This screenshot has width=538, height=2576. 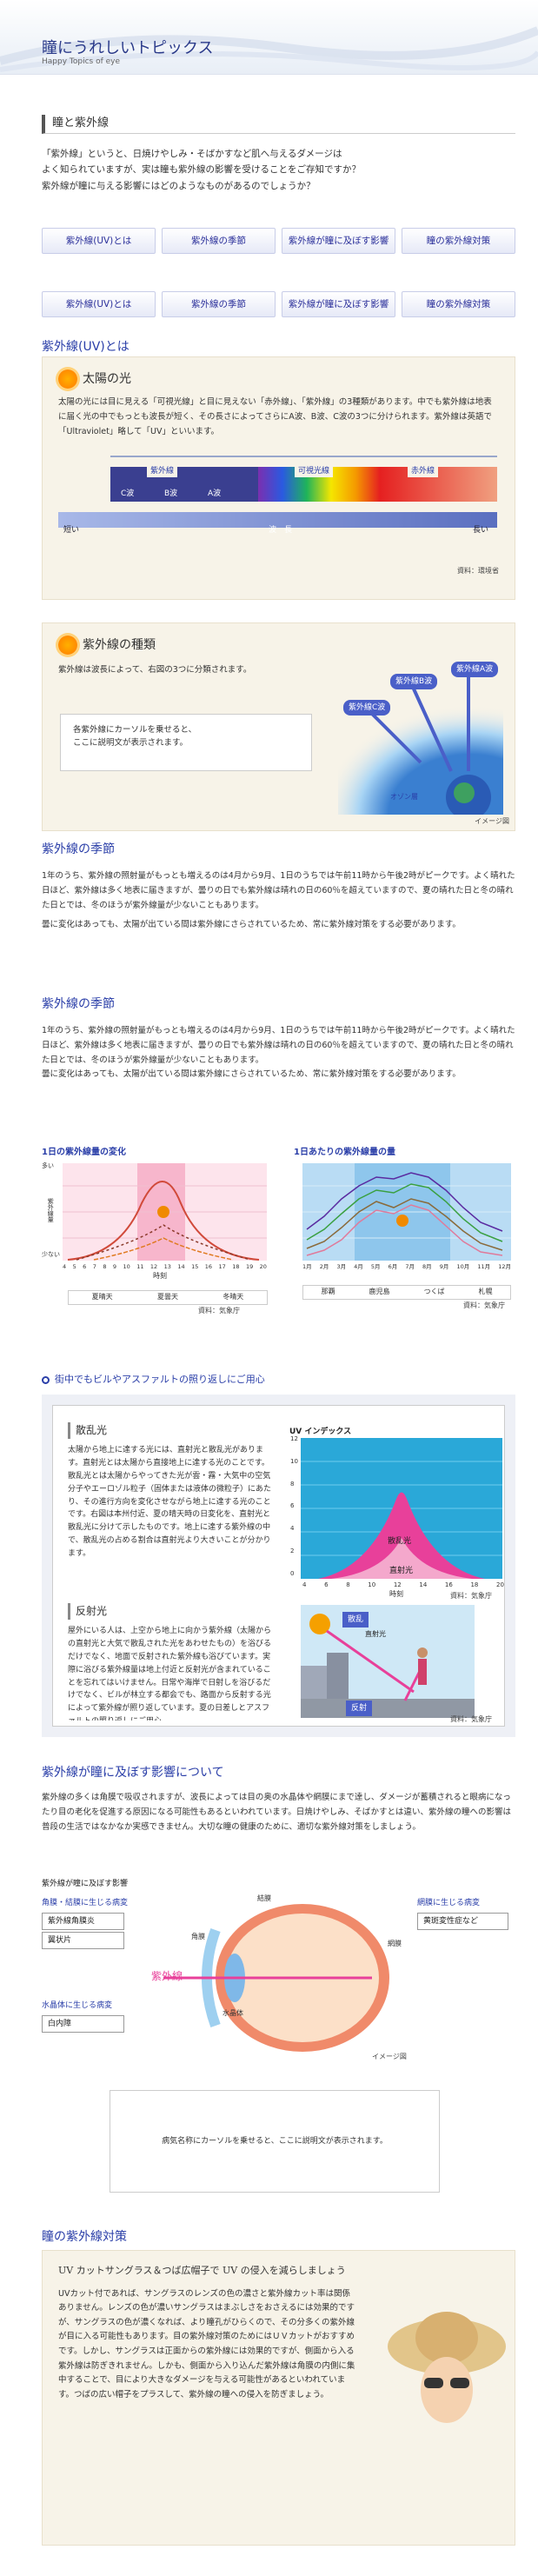 I want to click on label-uv: 紫外線, so click(x=167, y=1976).